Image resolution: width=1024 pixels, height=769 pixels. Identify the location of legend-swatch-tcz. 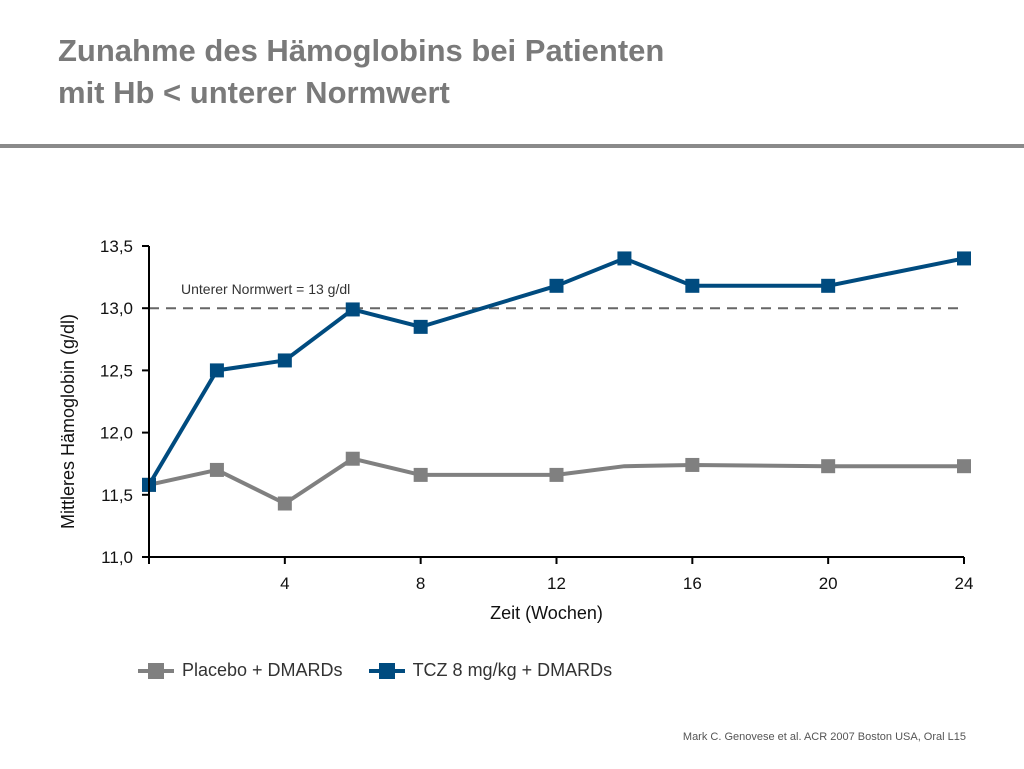
(386, 670).